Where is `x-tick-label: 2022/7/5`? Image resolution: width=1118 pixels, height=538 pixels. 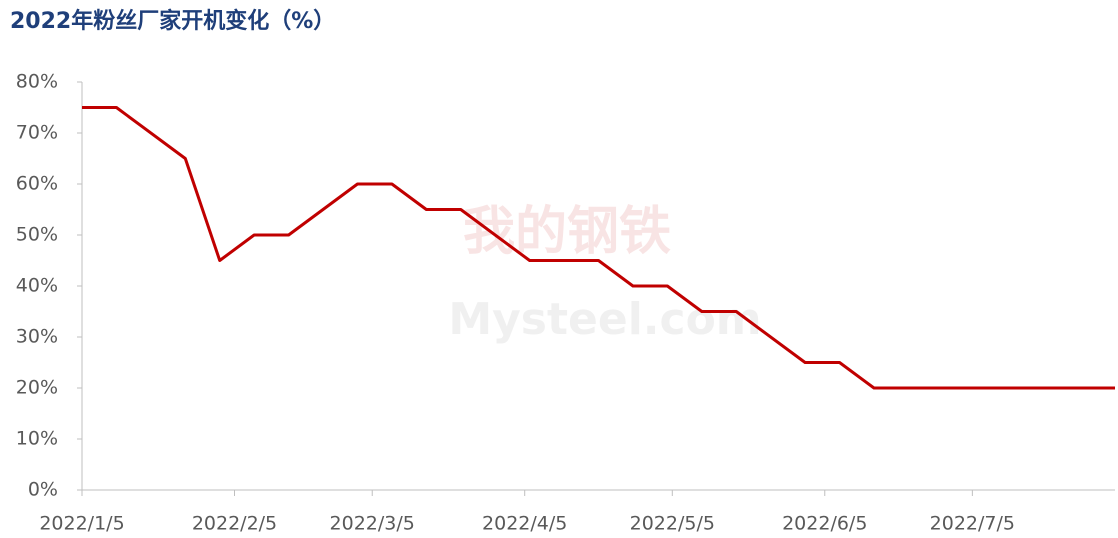
x-tick-label: 2022/7/5 is located at coordinates (972, 524).